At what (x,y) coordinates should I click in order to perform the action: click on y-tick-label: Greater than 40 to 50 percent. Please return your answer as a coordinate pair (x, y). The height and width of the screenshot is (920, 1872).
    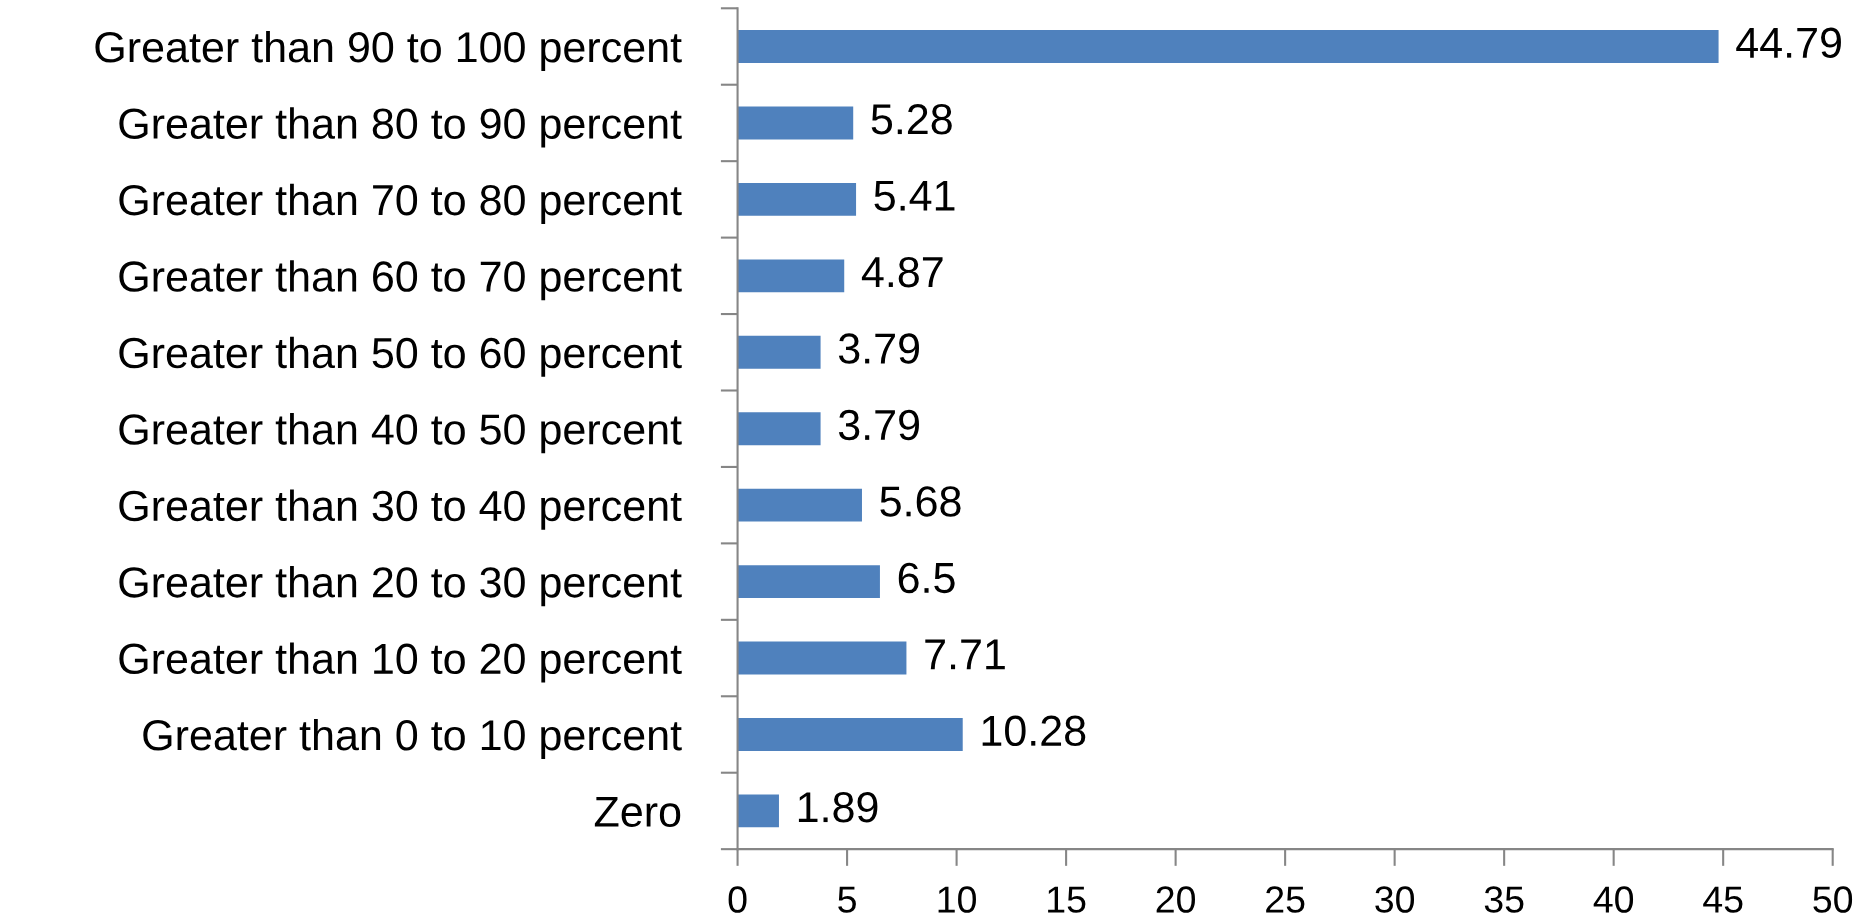
    Looking at the image, I should click on (400, 433).